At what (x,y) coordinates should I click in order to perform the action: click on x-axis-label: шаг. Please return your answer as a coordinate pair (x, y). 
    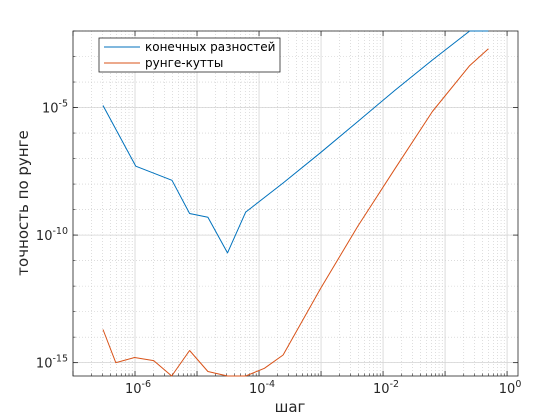
    Looking at the image, I should click on (290, 407).